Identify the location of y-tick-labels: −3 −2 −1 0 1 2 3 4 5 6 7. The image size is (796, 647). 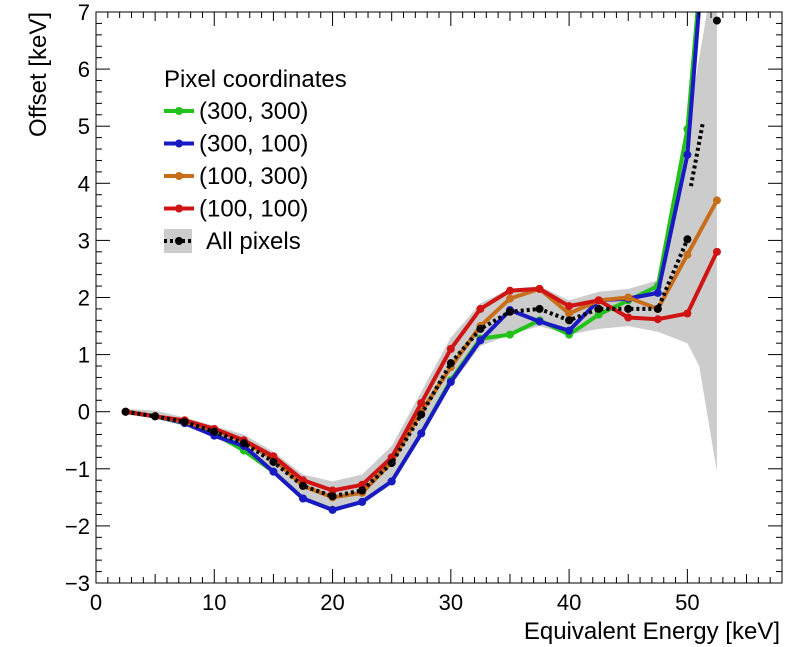
(77, 298).